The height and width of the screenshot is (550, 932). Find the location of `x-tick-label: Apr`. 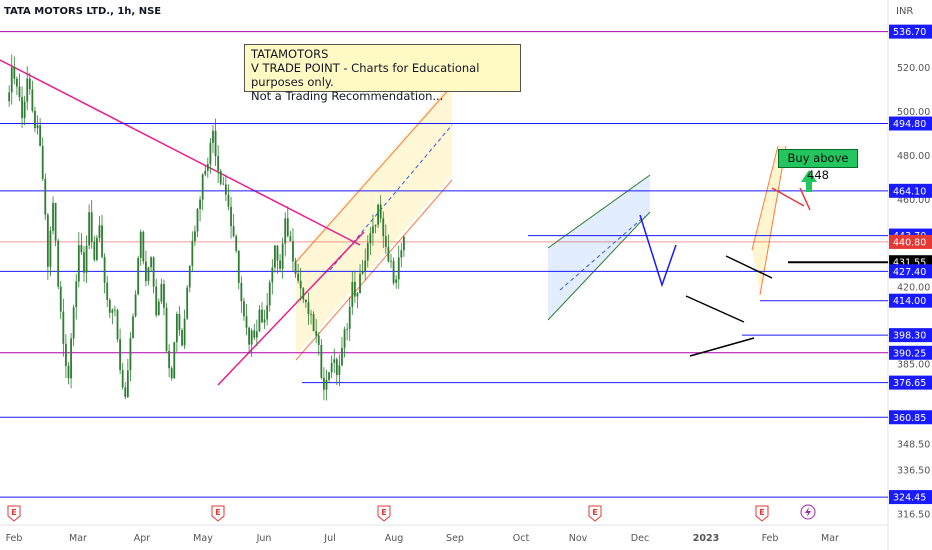

x-tick-label: Apr is located at coordinates (142, 538).